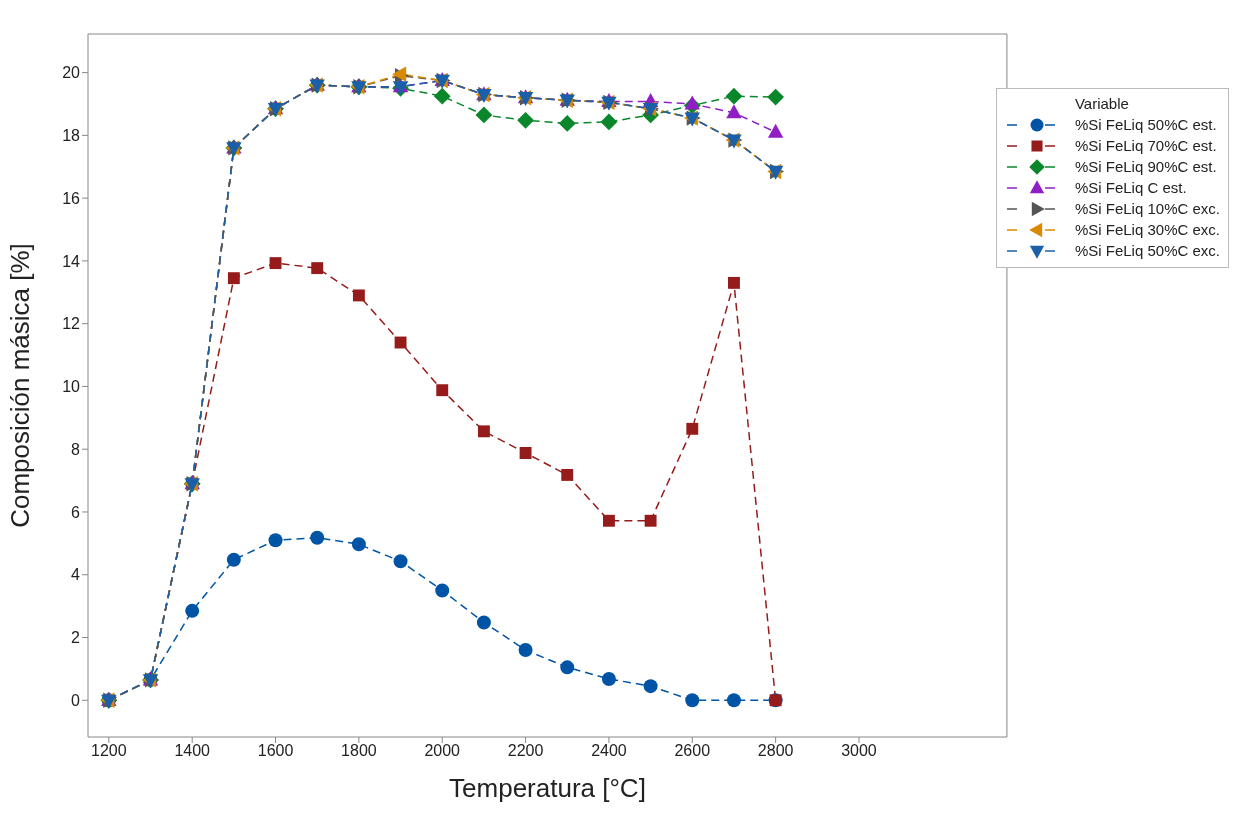  I want to click on x-tick-label: 2400, so click(609, 751).